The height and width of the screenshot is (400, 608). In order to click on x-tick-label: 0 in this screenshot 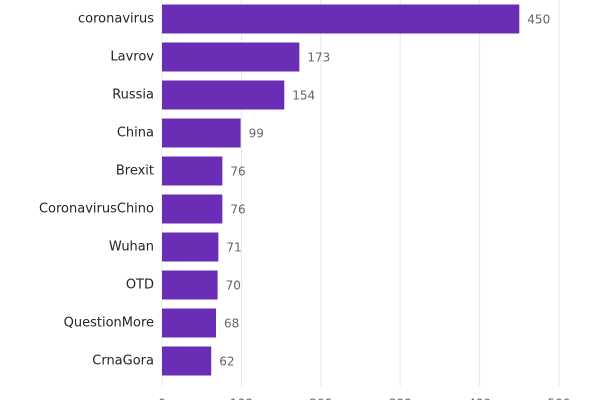, I will do `click(162, 398)`.